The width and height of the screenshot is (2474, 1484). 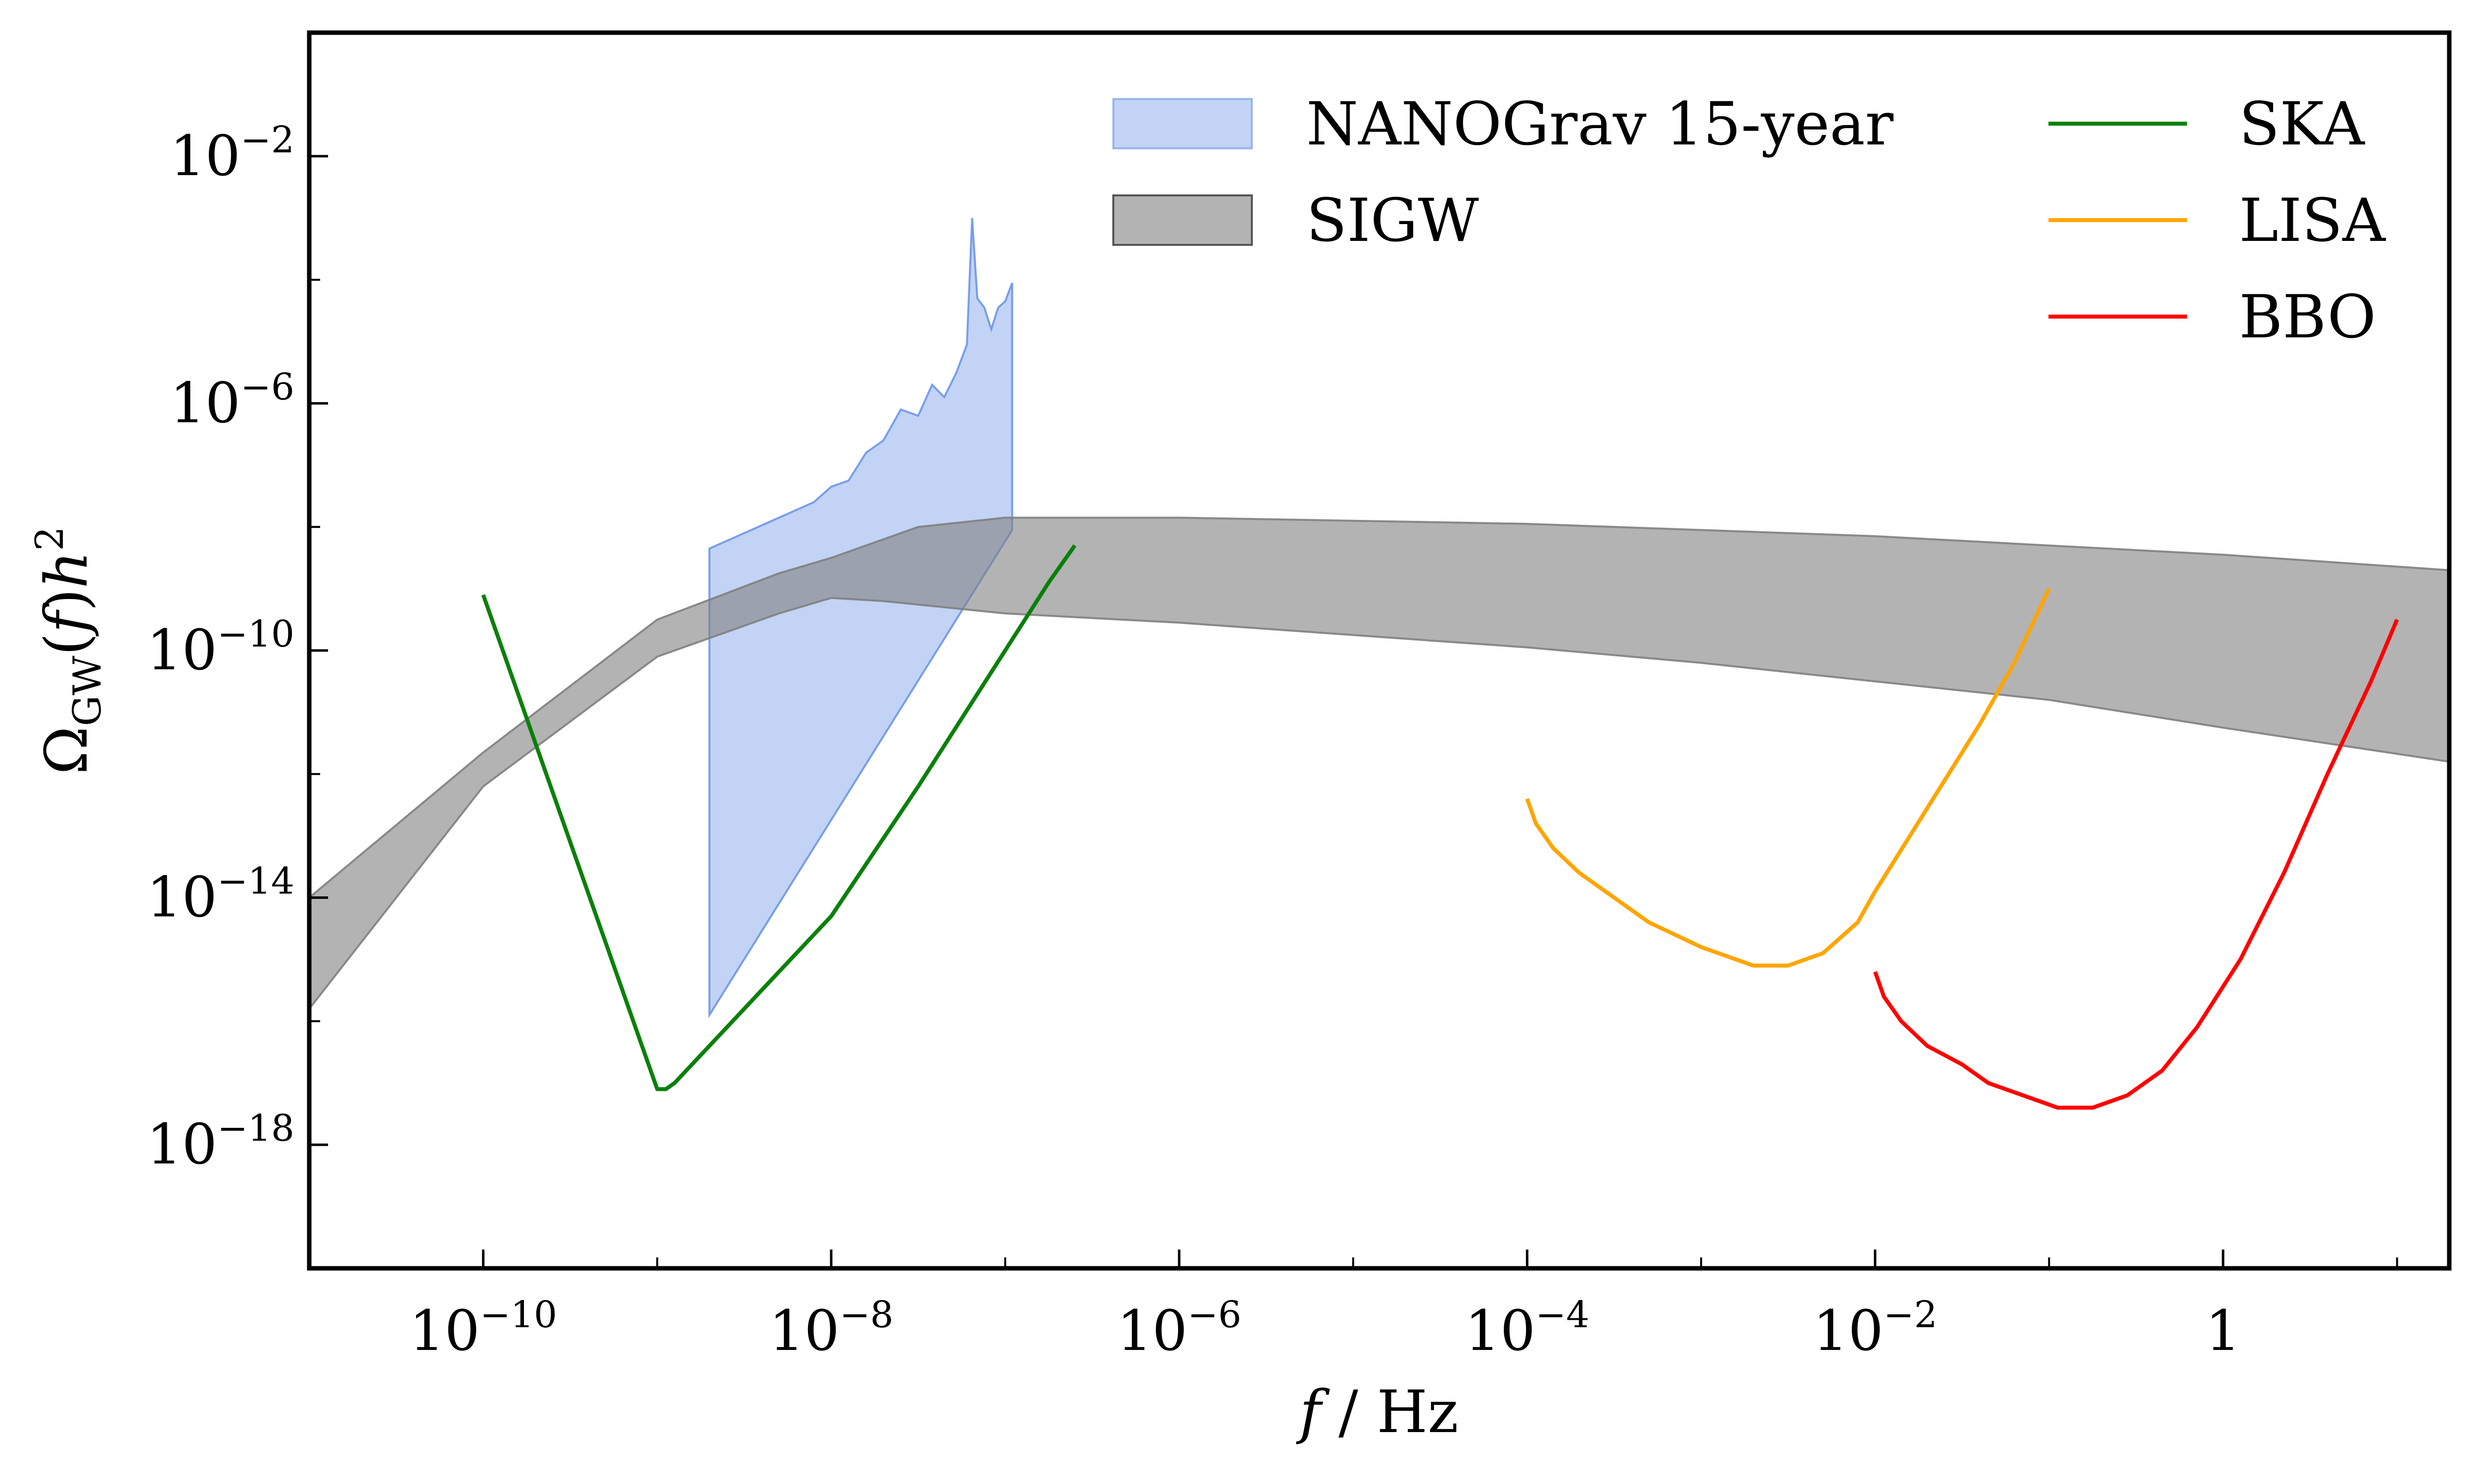 I want to click on band-nanograv-15-year, so click(x=861, y=618).